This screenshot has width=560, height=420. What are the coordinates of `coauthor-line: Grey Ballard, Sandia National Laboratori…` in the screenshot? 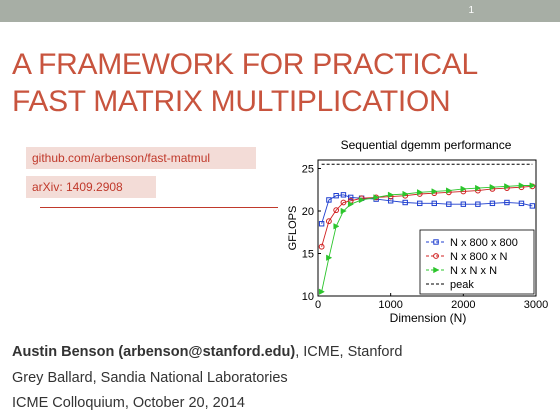 It's located at (150, 378).